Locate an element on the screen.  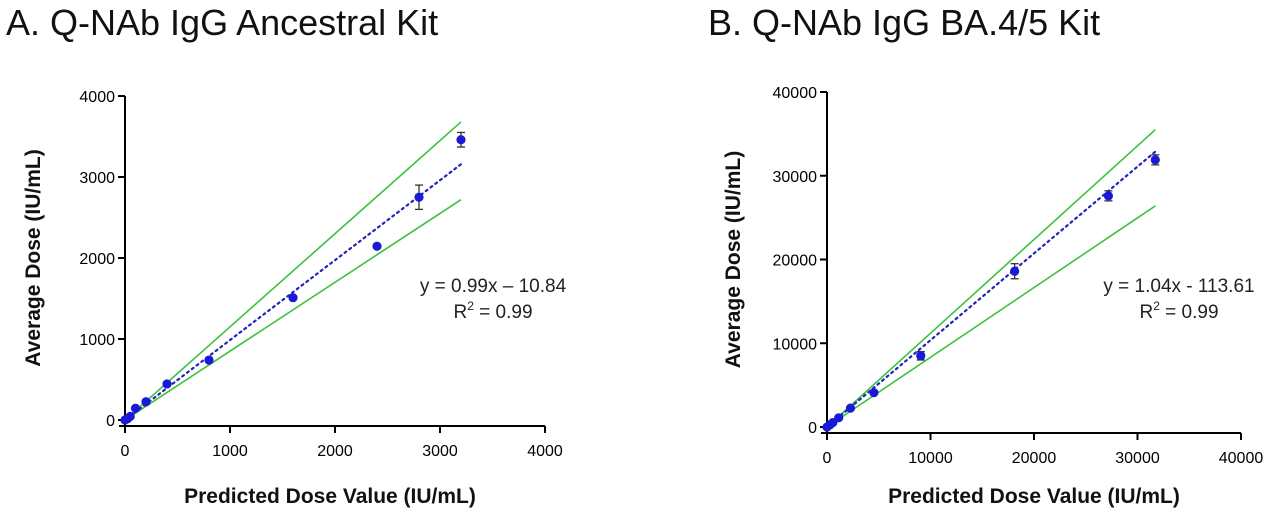
chart-b-y-tick-label: 0 is located at coordinates (812, 428).